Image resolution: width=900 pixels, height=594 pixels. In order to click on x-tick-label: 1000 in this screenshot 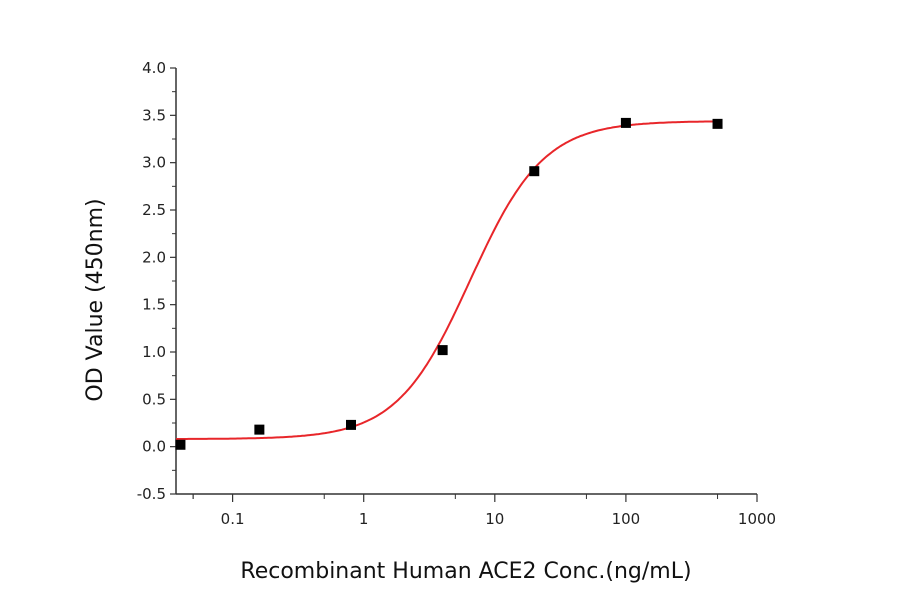, I will do `click(757, 519)`.